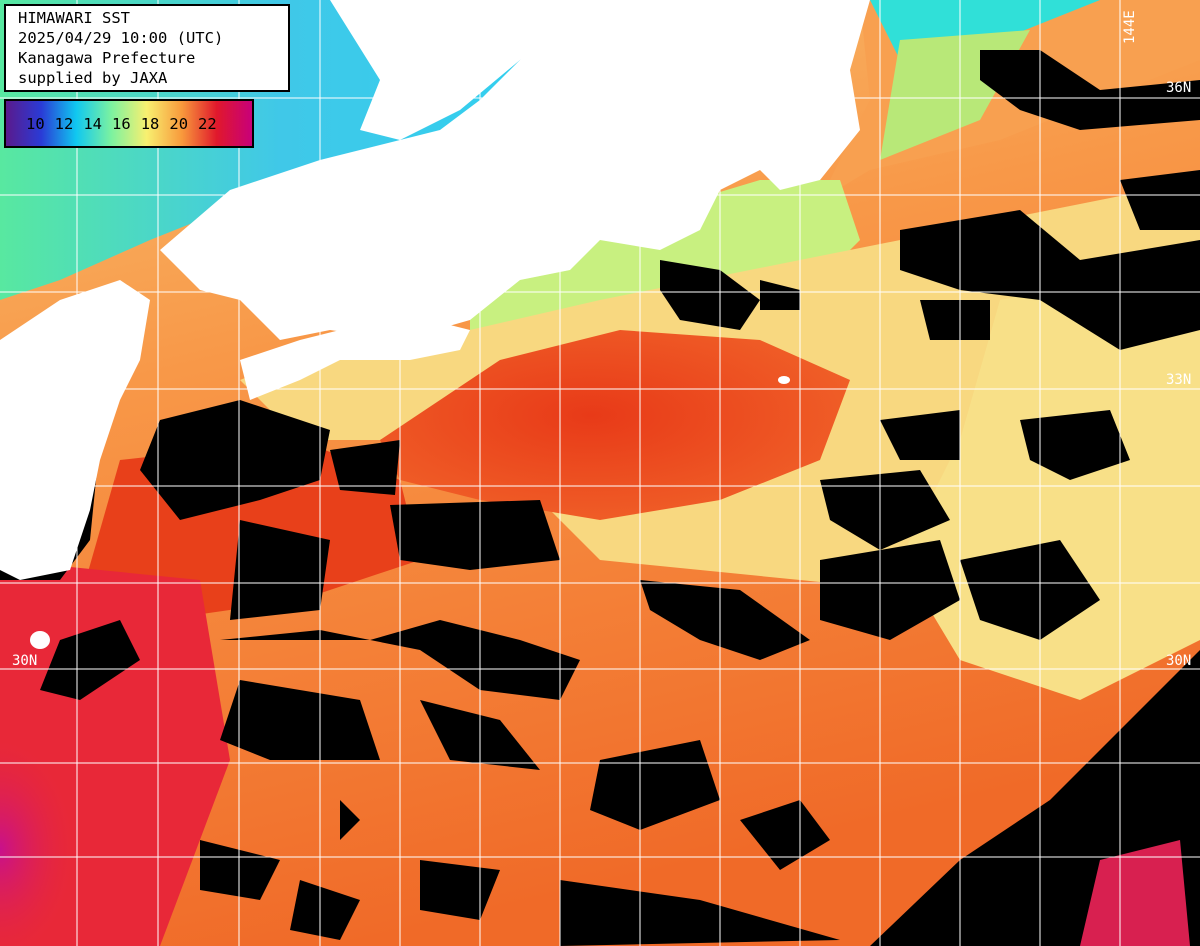 This screenshot has height=946, width=1200. Describe the element at coordinates (1135, 893) in the screenshot. I see `southeast-warm-patch` at that location.